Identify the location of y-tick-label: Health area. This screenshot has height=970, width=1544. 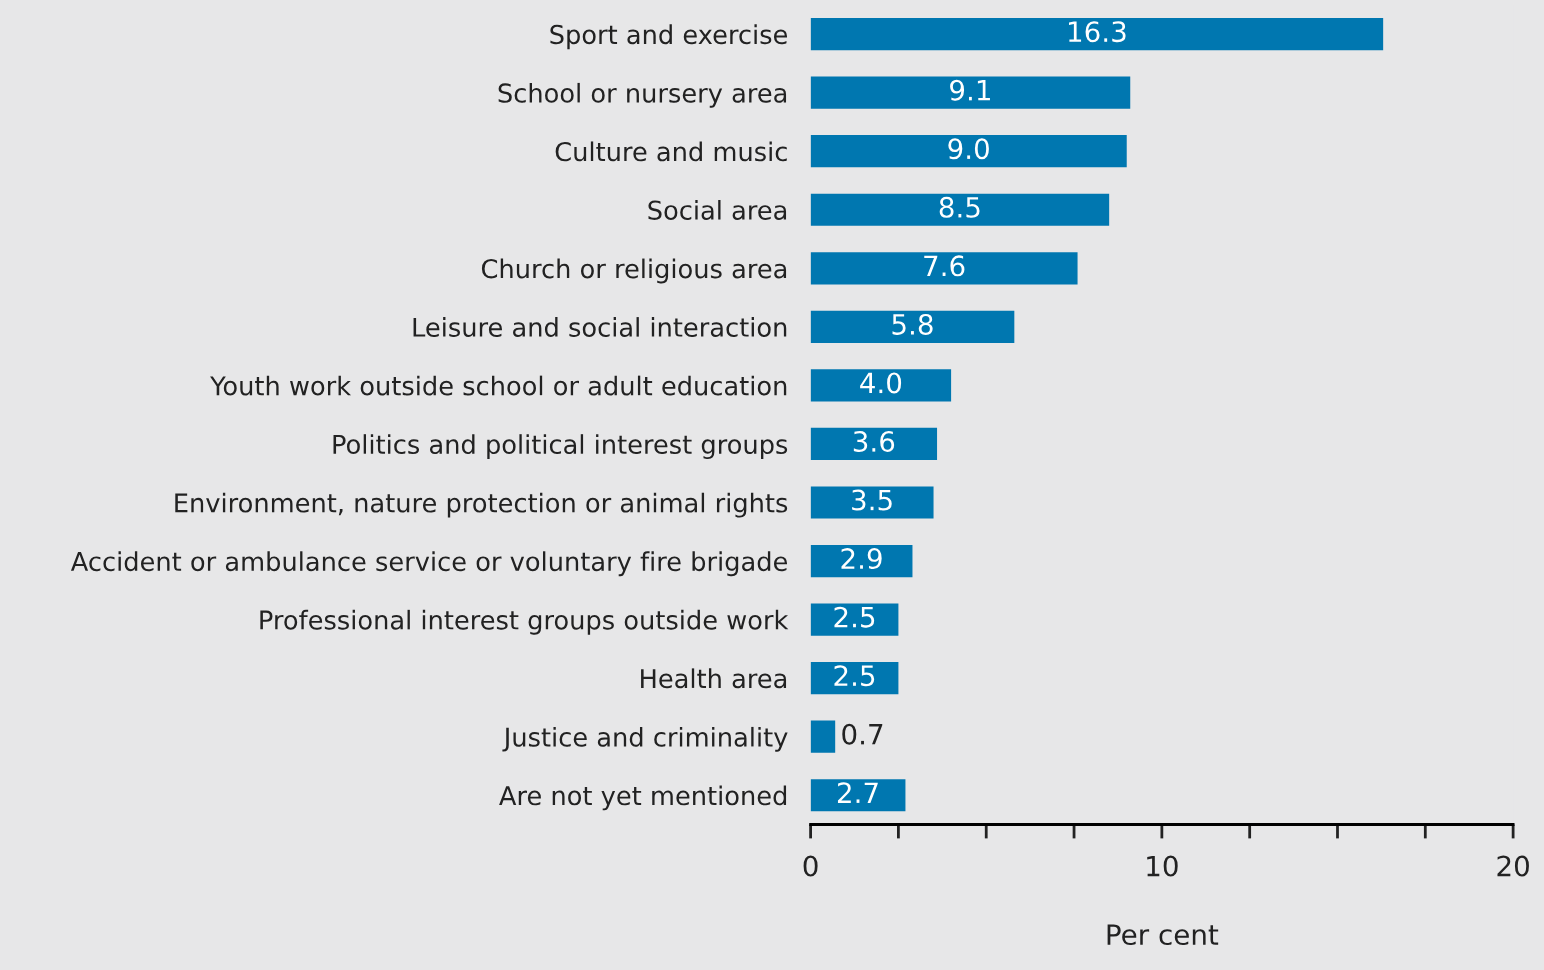
(714, 678).